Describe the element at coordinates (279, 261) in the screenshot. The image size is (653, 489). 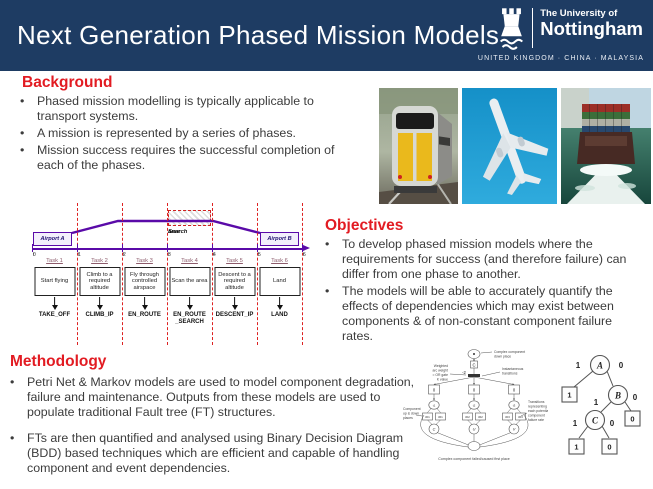
I see `task-label: Task 6` at that location.